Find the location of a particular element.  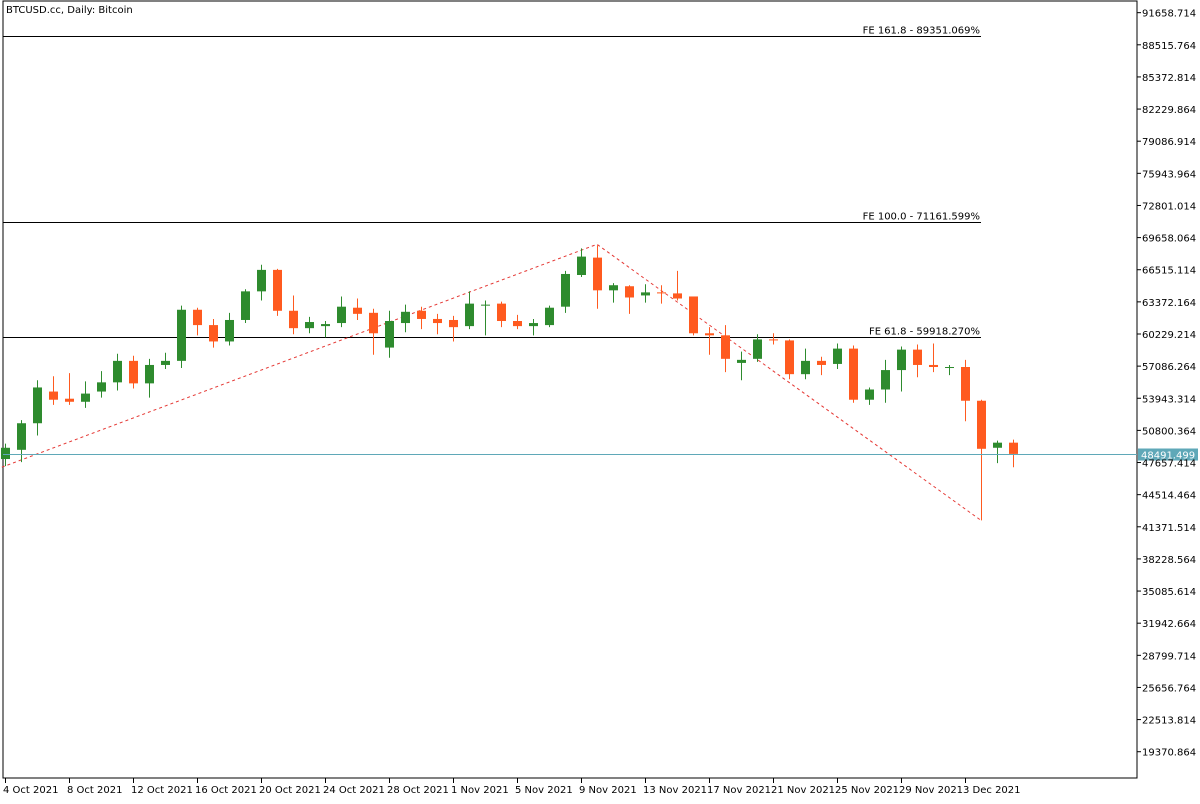

y-tick-label: 63372.164 is located at coordinates (1169, 303).